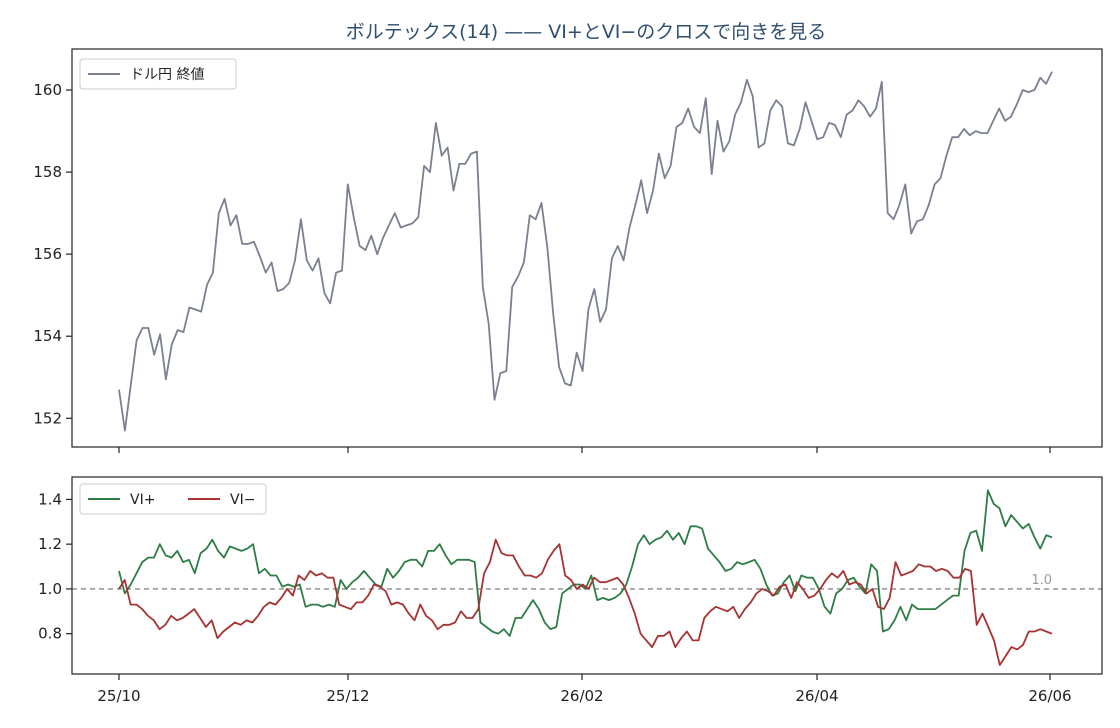 This screenshot has width=1120, height=728. What do you see at coordinates (50, 499) in the screenshot?
I see `y-tick-label: 1.4` at bounding box center [50, 499].